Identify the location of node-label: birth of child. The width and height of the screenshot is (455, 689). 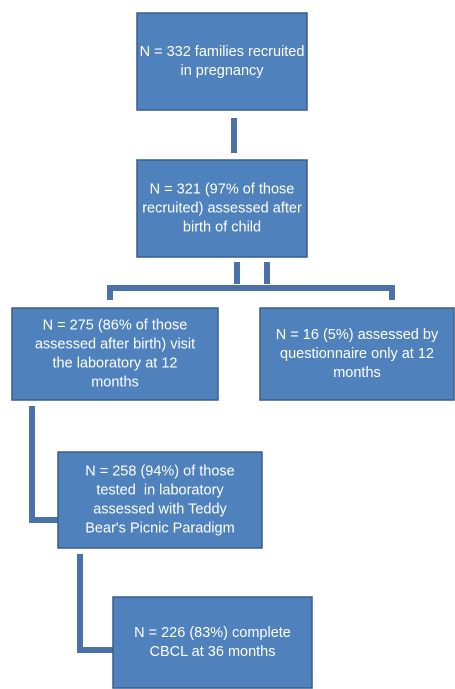
(222, 227).